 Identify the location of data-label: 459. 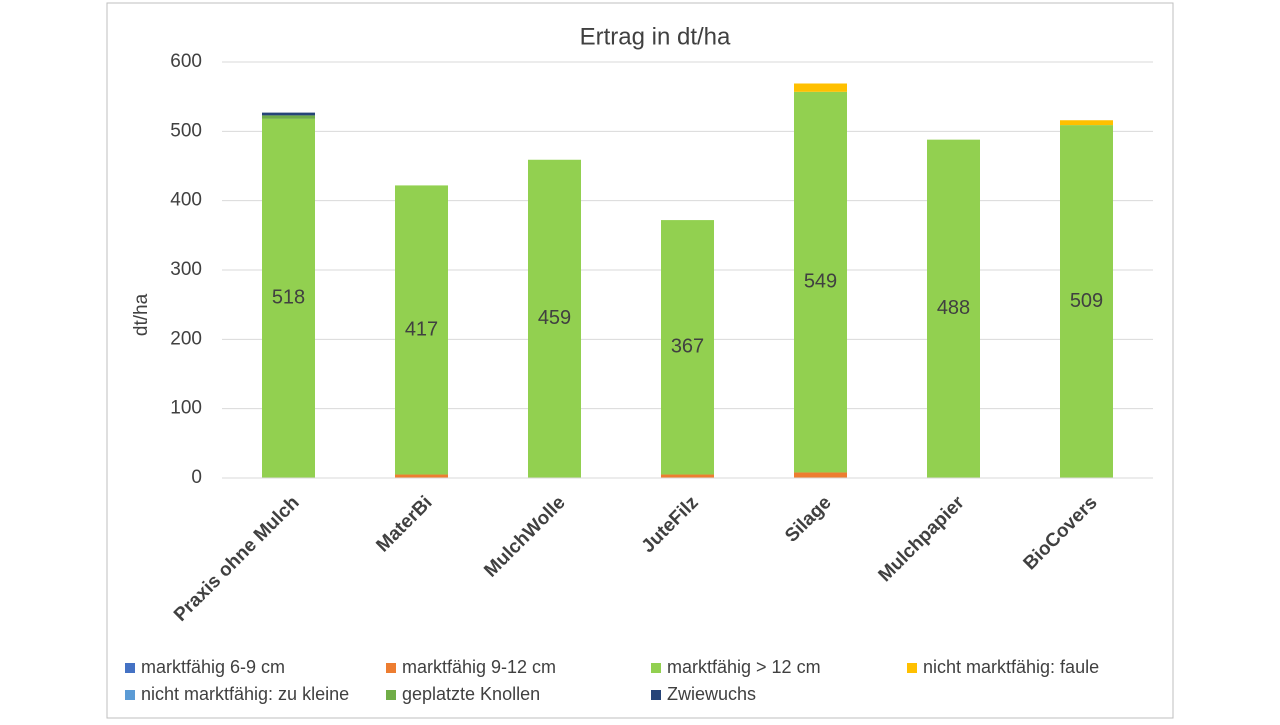
(554, 318).